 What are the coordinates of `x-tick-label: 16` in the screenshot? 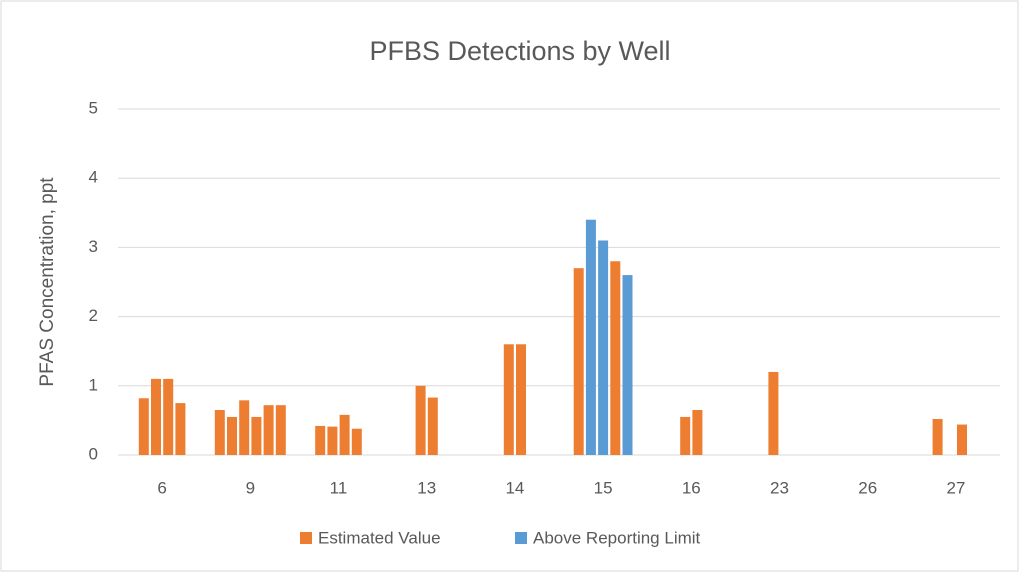 It's located at (691, 487).